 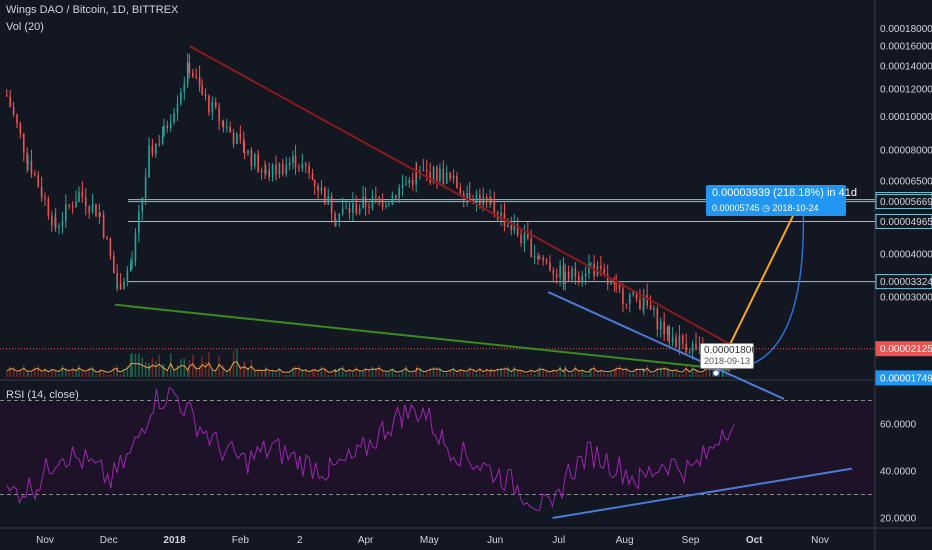 I want to click on time-tick-label: Sep, so click(x=691, y=540).